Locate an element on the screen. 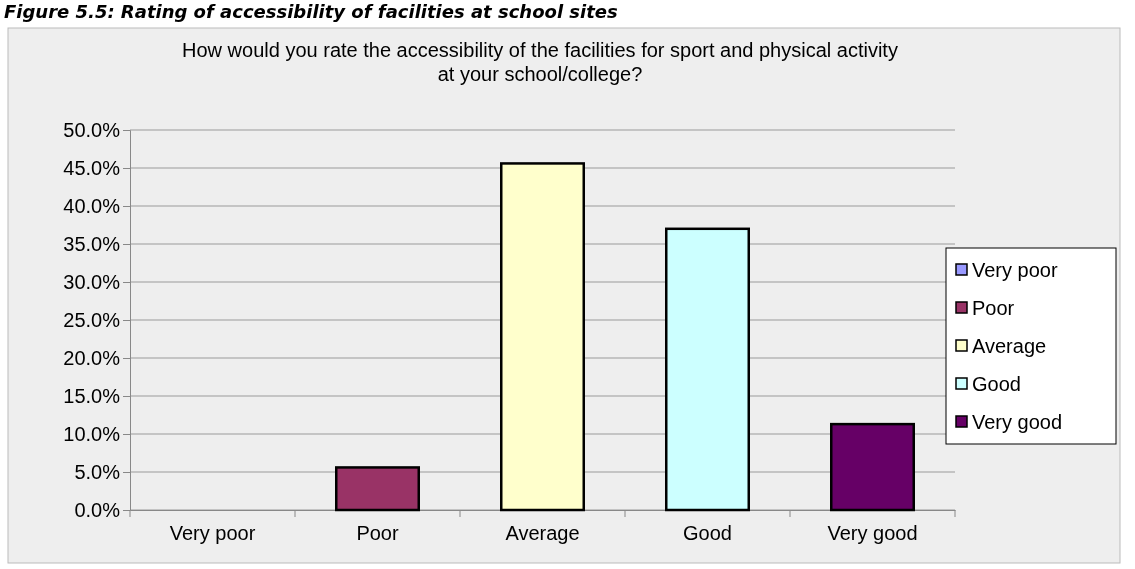  y-tick-label: 30.0% is located at coordinates (92, 281).